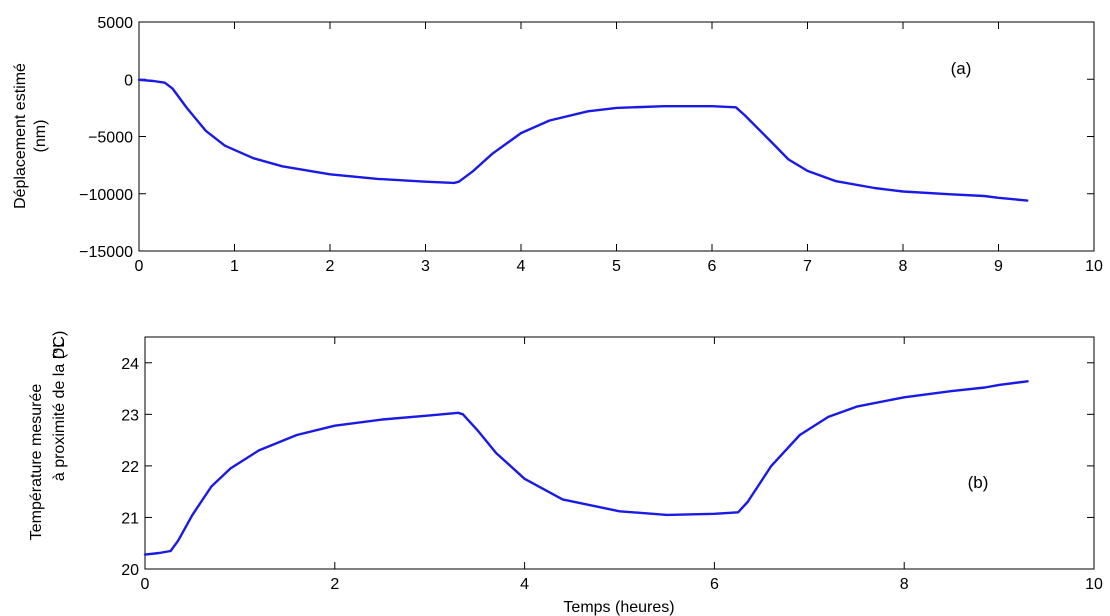 The image size is (1110, 616). I want to click on x-tick-label: 1, so click(234, 266).